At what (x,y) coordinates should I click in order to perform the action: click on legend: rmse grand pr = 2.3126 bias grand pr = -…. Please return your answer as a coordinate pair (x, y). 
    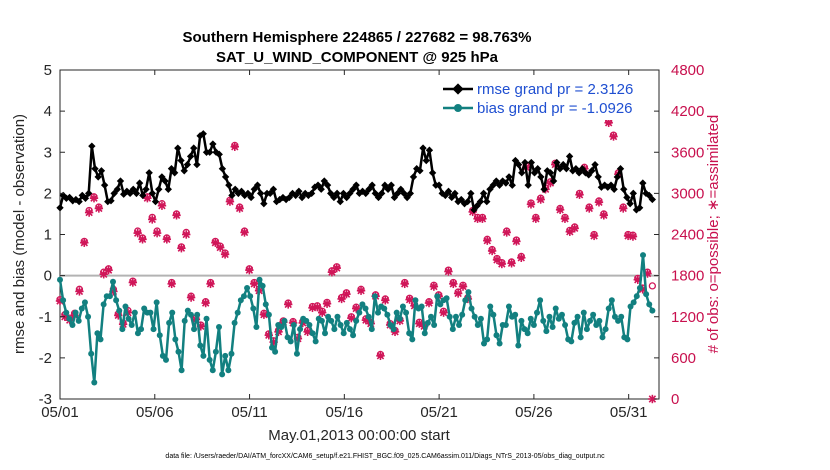
    Looking at the image, I should click on (545, 100).